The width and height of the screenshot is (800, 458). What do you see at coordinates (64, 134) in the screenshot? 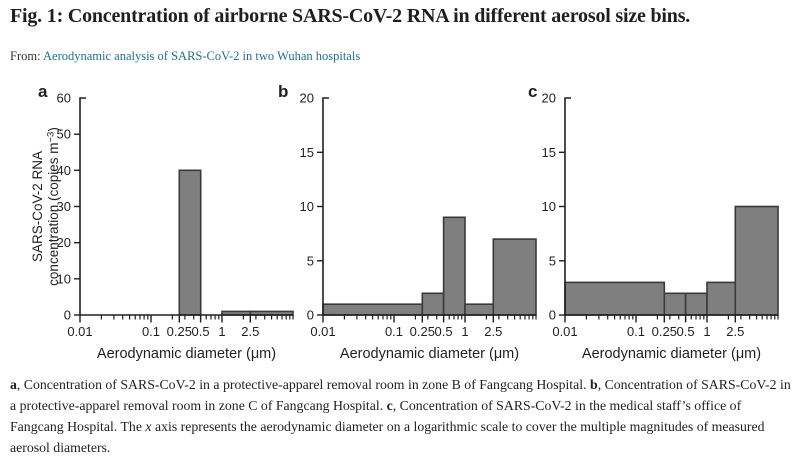
I see `y-tick-label: 50` at bounding box center [64, 134].